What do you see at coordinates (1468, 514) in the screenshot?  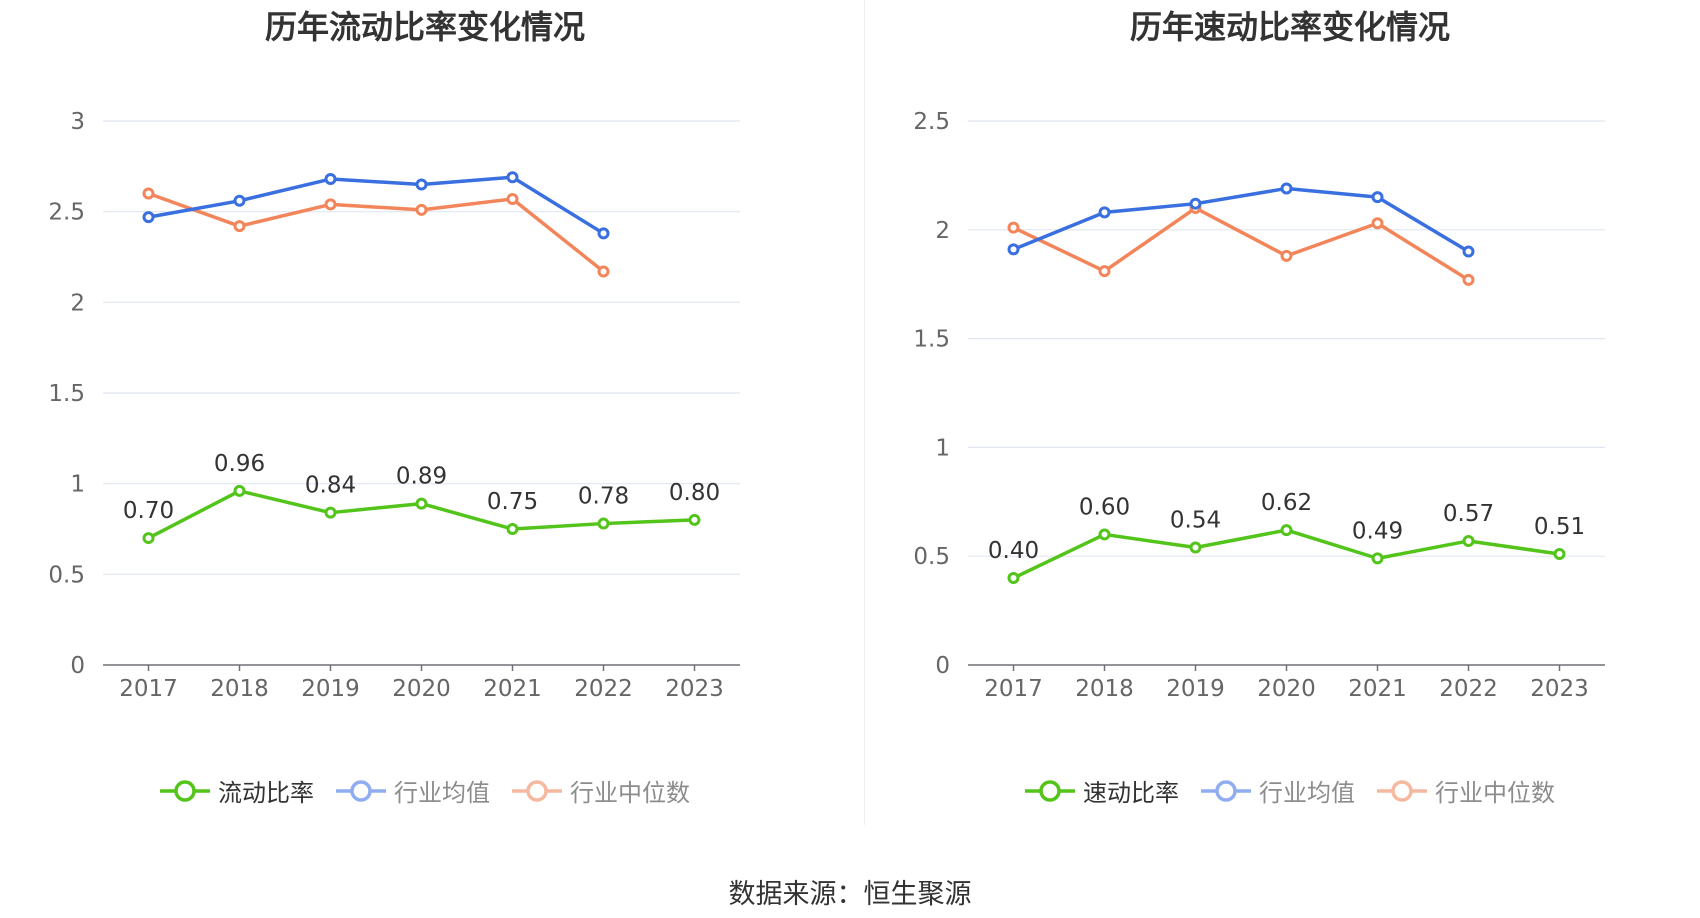 I see `data-label: 0.57` at bounding box center [1468, 514].